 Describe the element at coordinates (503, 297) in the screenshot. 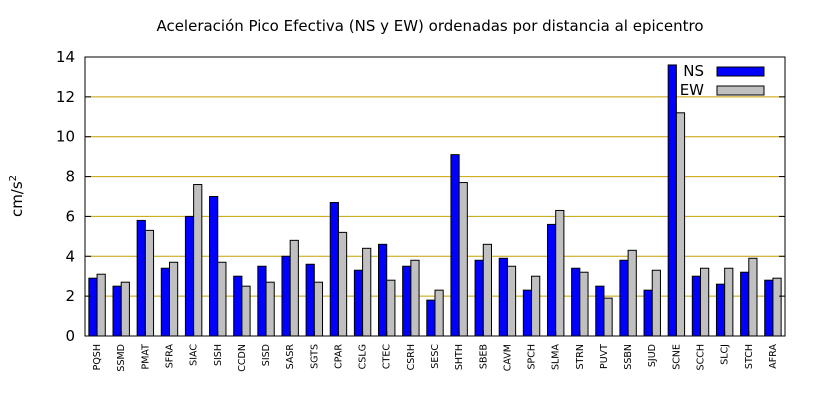

I see `bar-ns-cavm` at that location.